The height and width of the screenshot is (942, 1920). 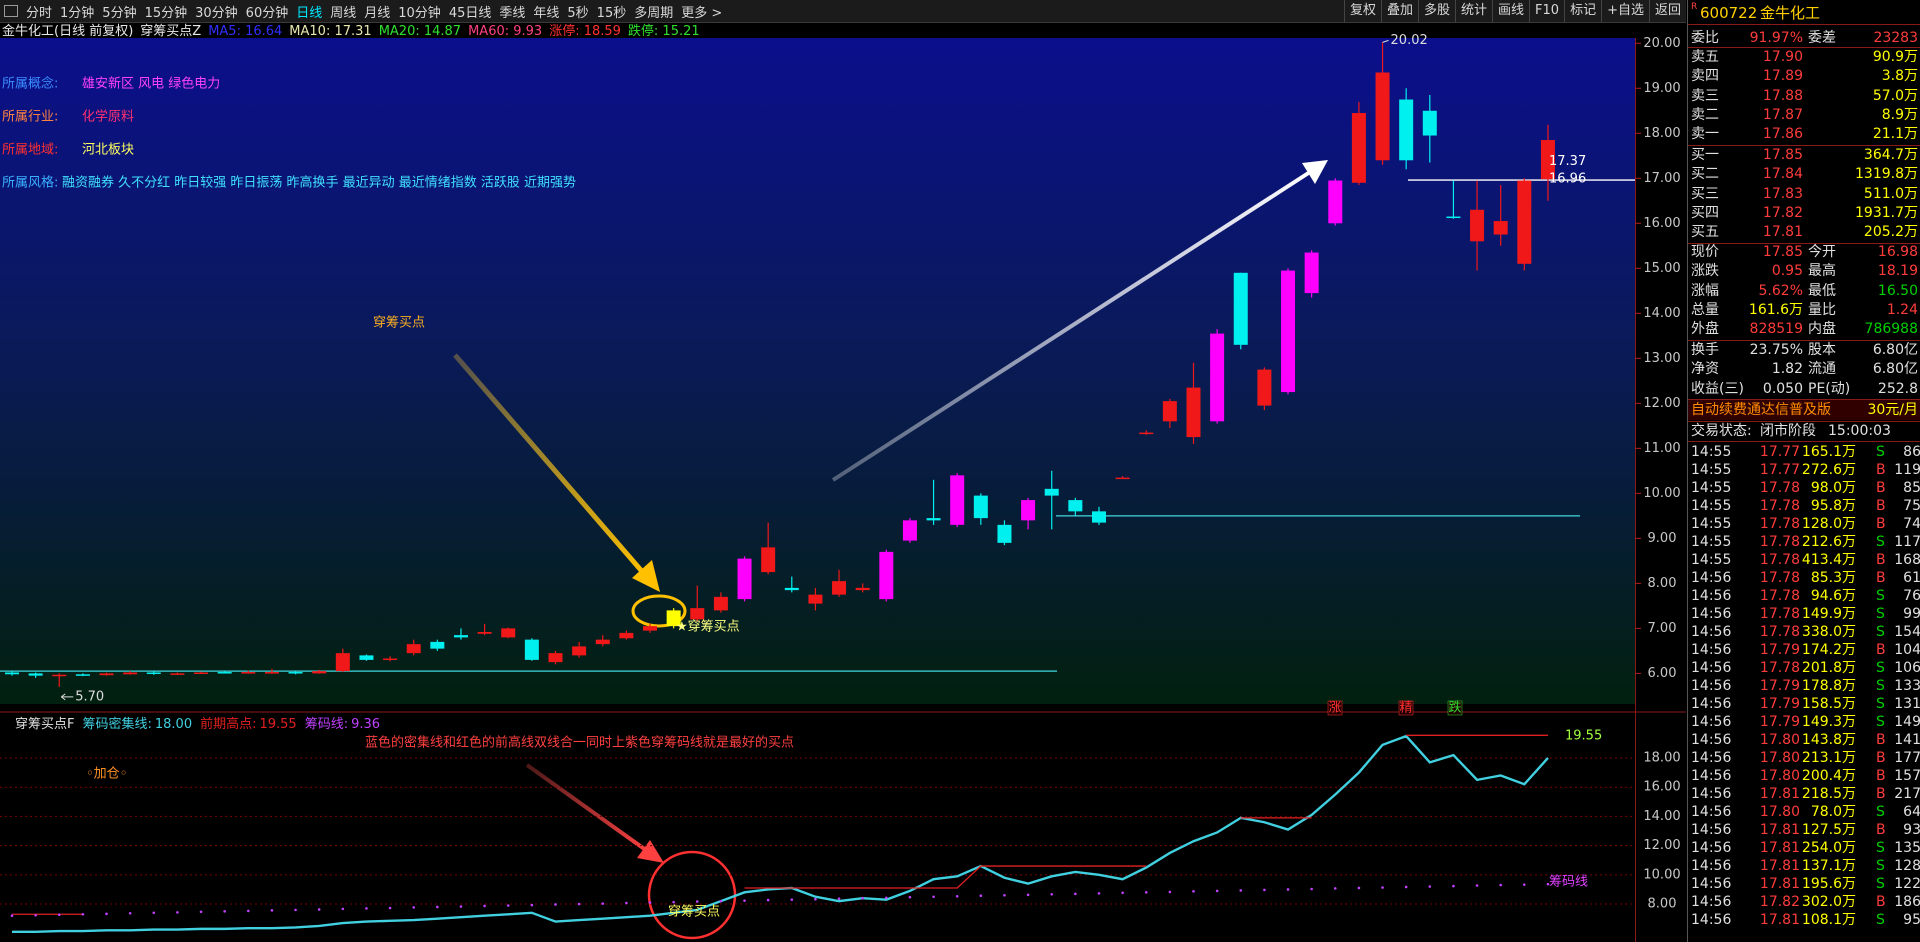 What do you see at coordinates (119, 13) in the screenshot?
I see `period-tab: 5分钟` at bounding box center [119, 13].